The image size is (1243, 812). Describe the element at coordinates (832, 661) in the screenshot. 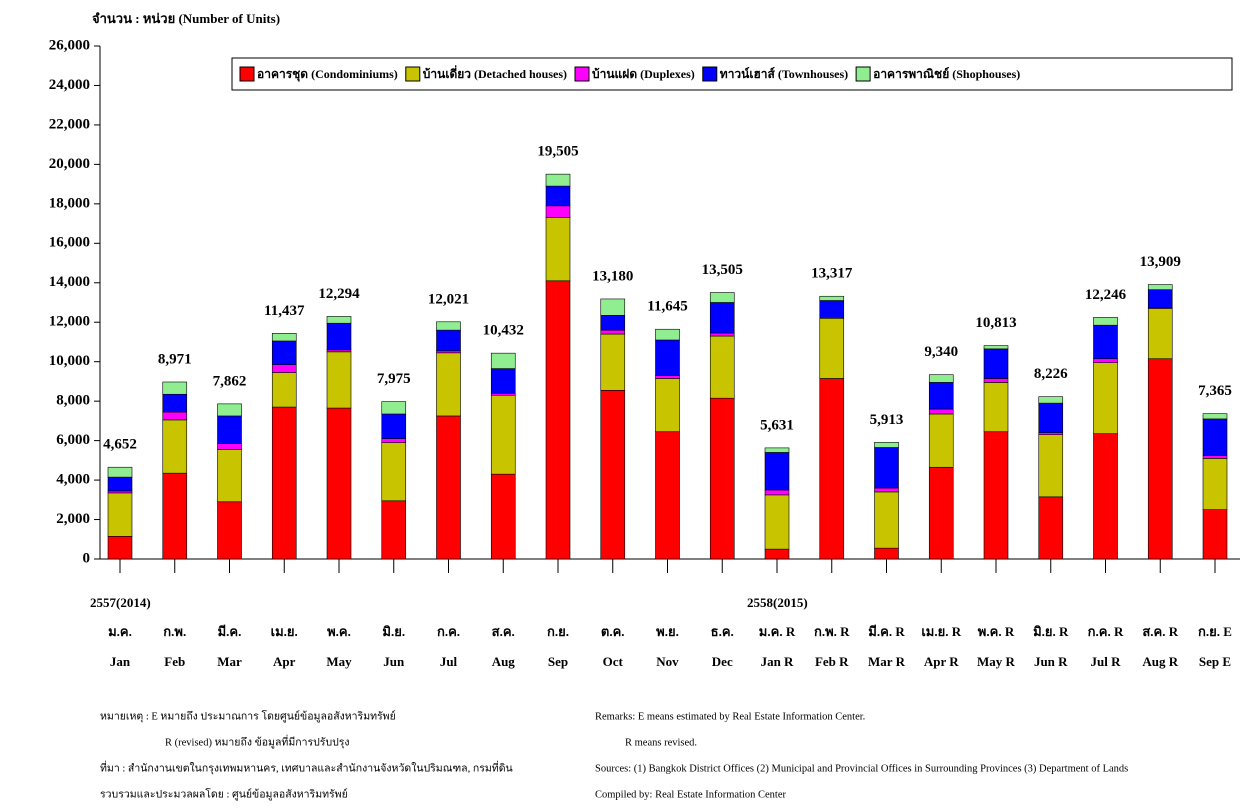

I see `x-tick-label: Feb R` at that location.